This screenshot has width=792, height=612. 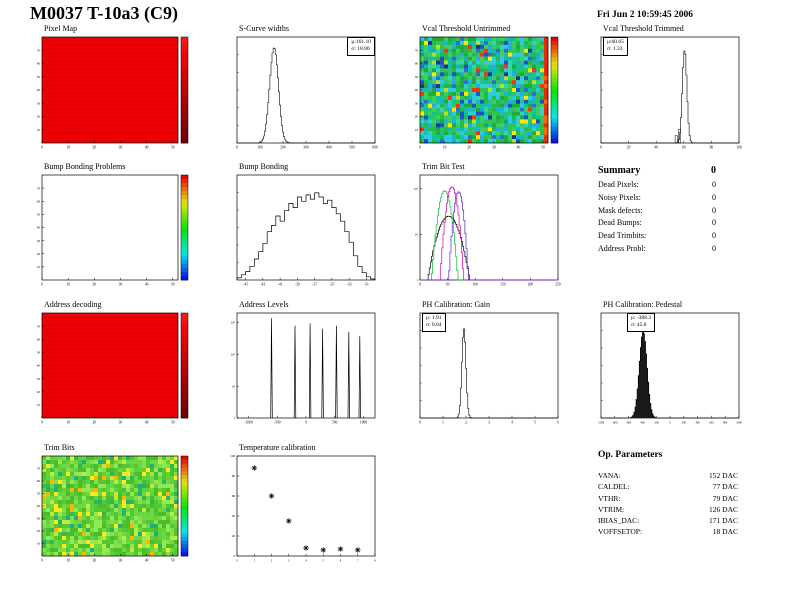 What do you see at coordinates (280, 285) in the screenshot?
I see `svg-text: -41` at bounding box center [280, 285].